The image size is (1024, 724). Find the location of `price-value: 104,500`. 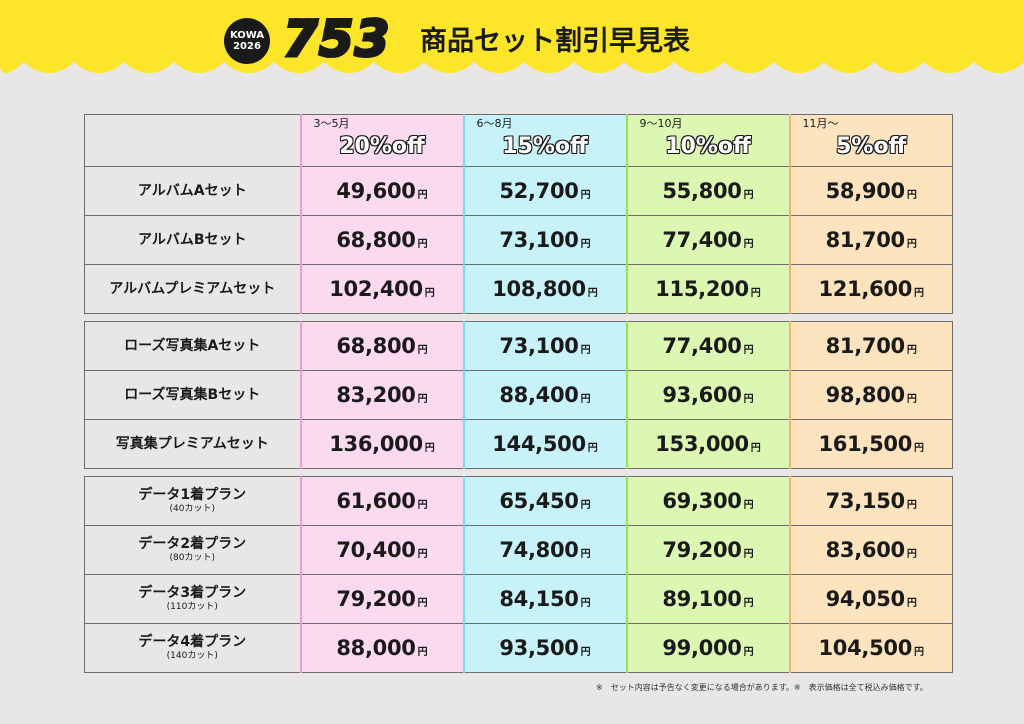

price-value: 104,500 is located at coordinates (865, 648).